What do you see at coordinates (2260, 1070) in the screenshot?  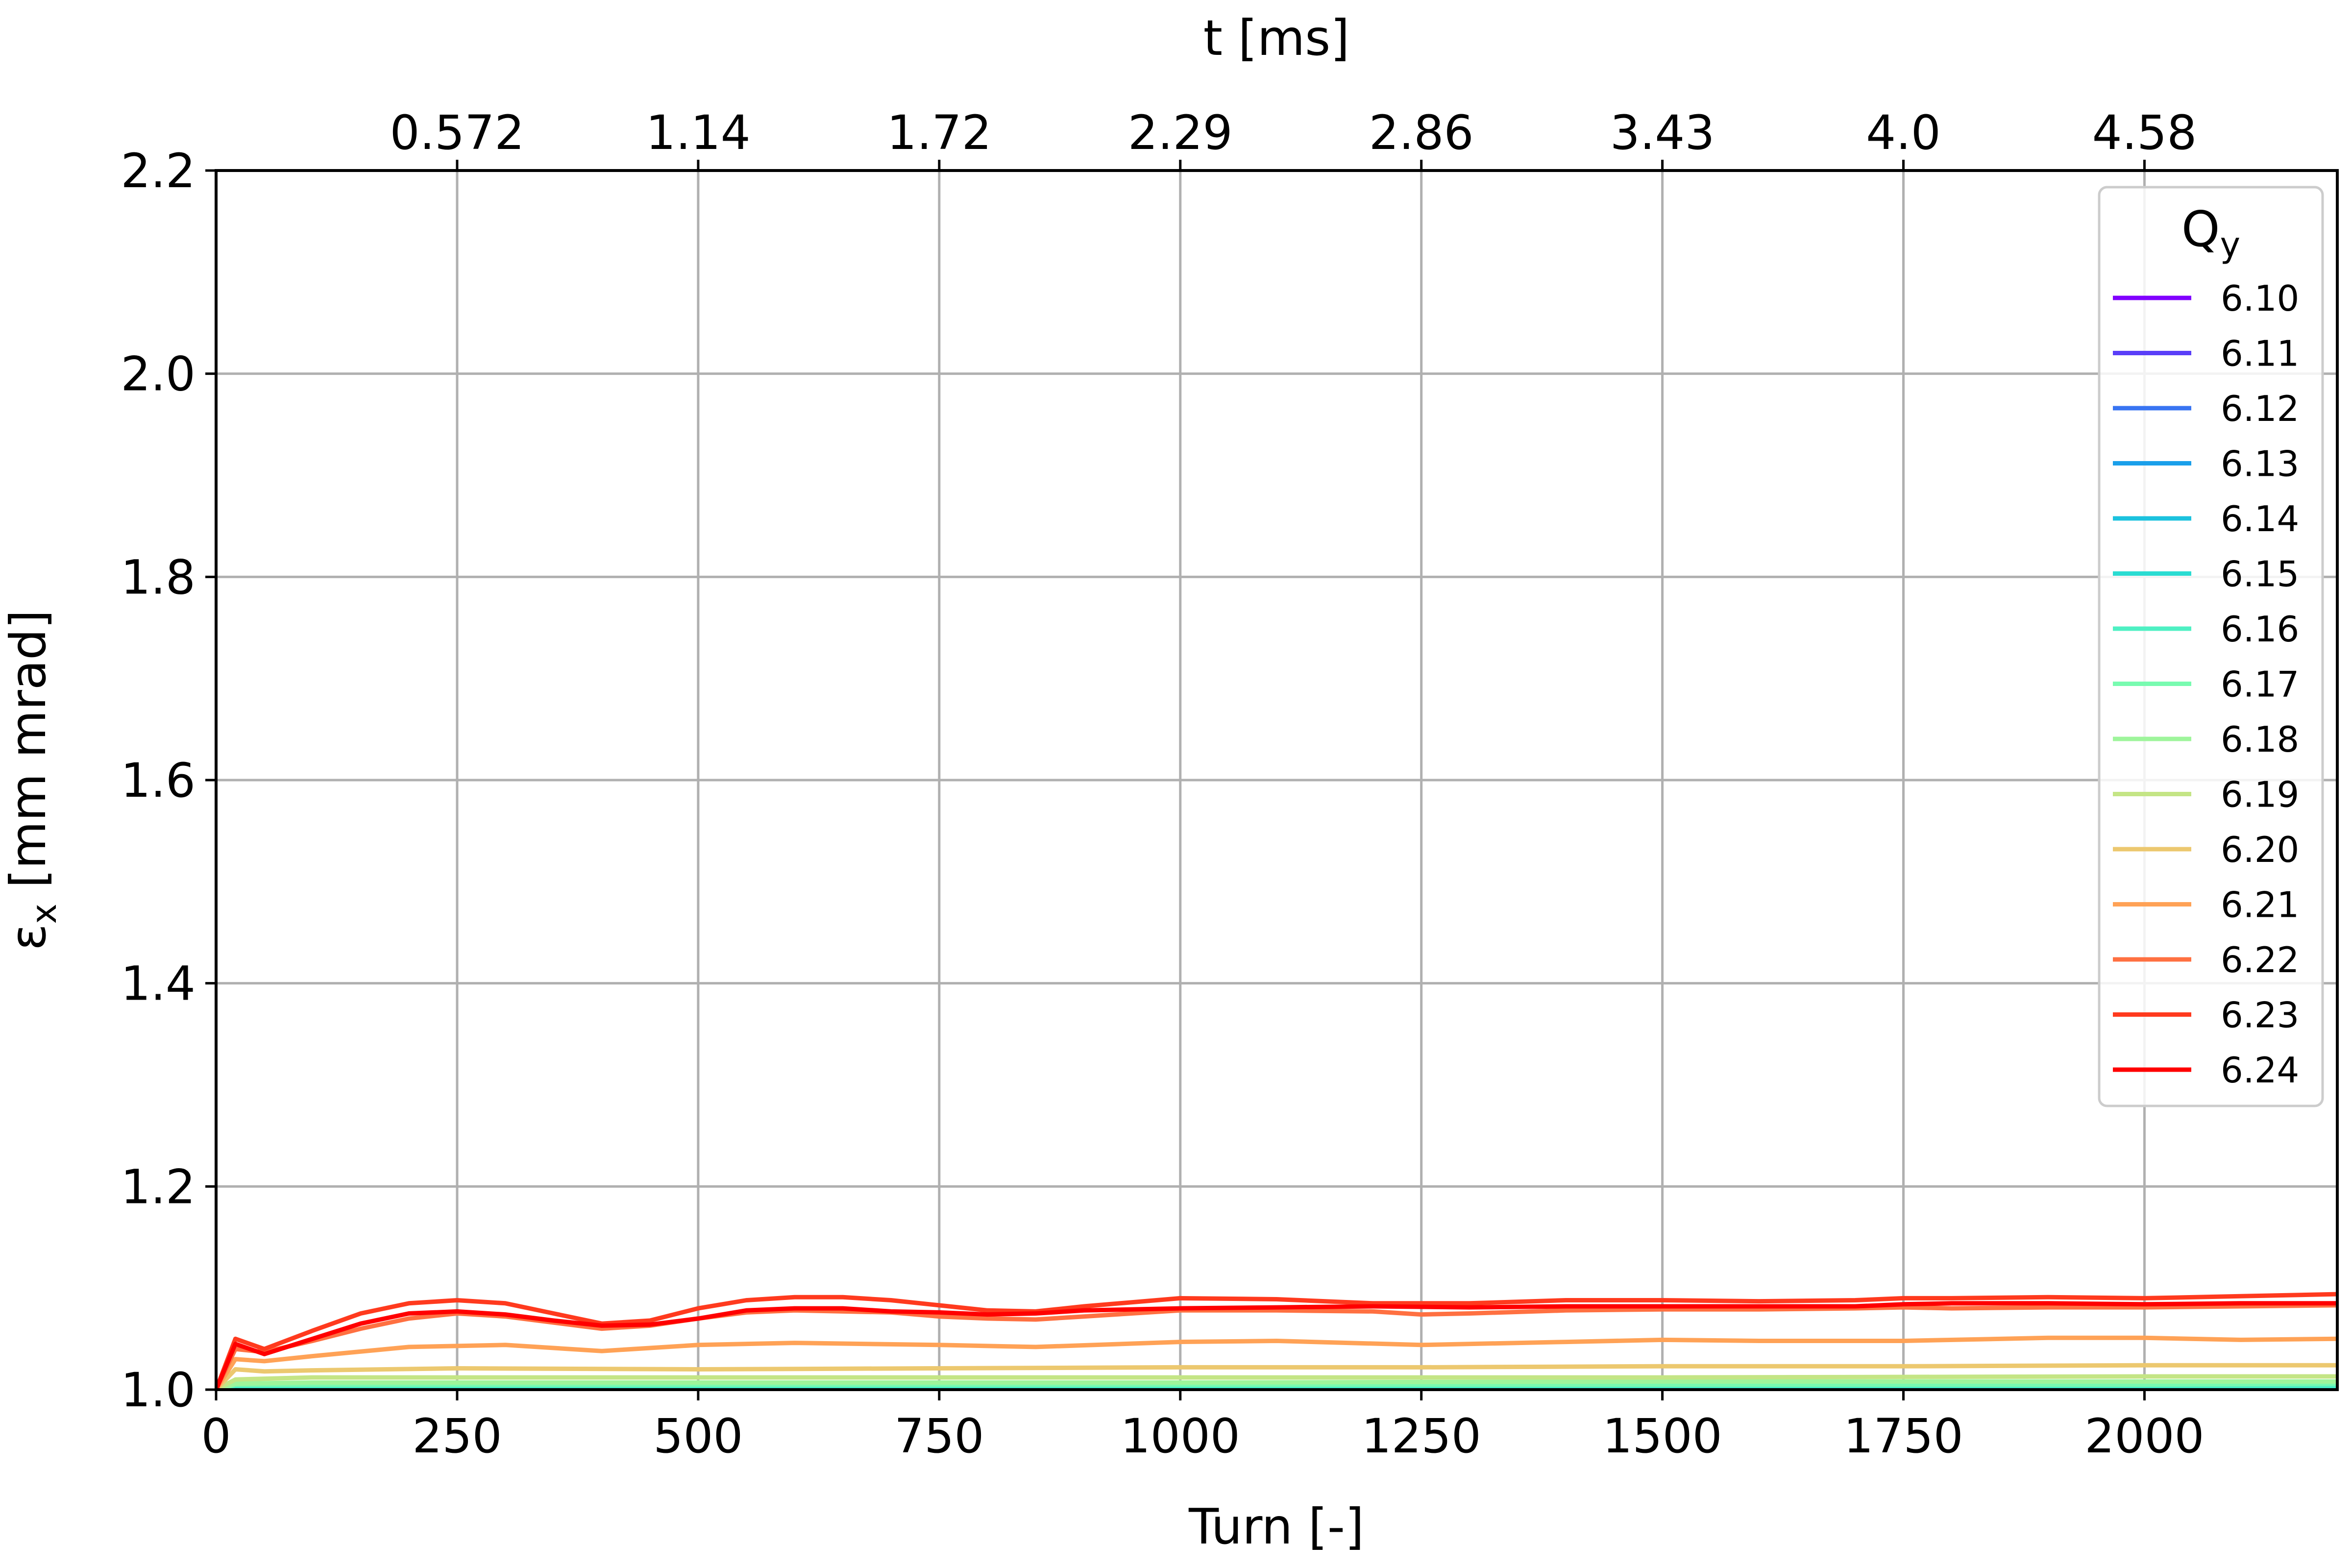 I see `legend-label: 6.24` at bounding box center [2260, 1070].